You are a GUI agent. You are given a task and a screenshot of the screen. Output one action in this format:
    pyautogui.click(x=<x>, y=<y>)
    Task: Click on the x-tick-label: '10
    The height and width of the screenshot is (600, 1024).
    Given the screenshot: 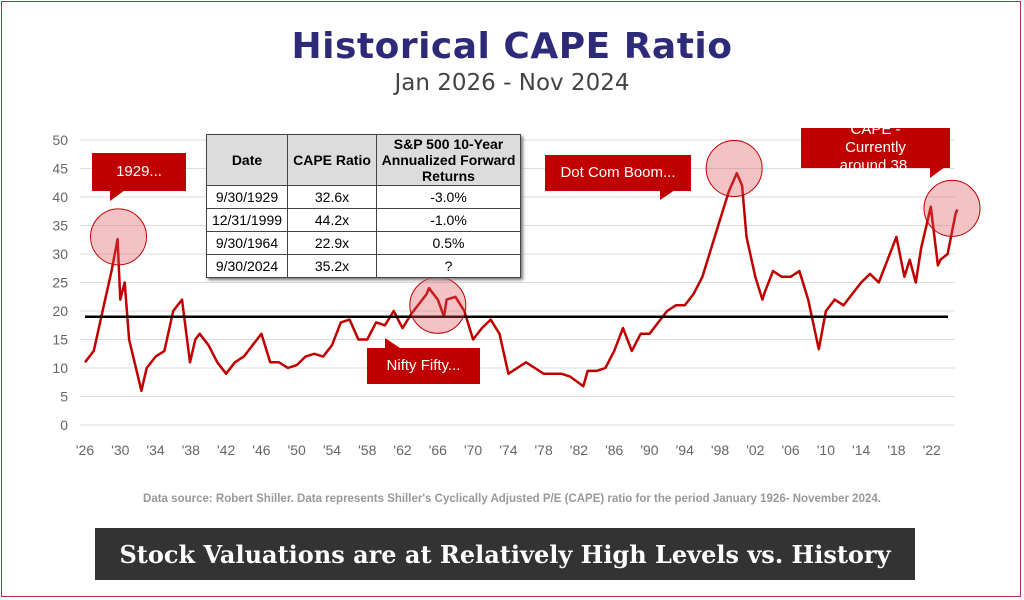 What is the action you would take?
    pyautogui.click(x=826, y=450)
    